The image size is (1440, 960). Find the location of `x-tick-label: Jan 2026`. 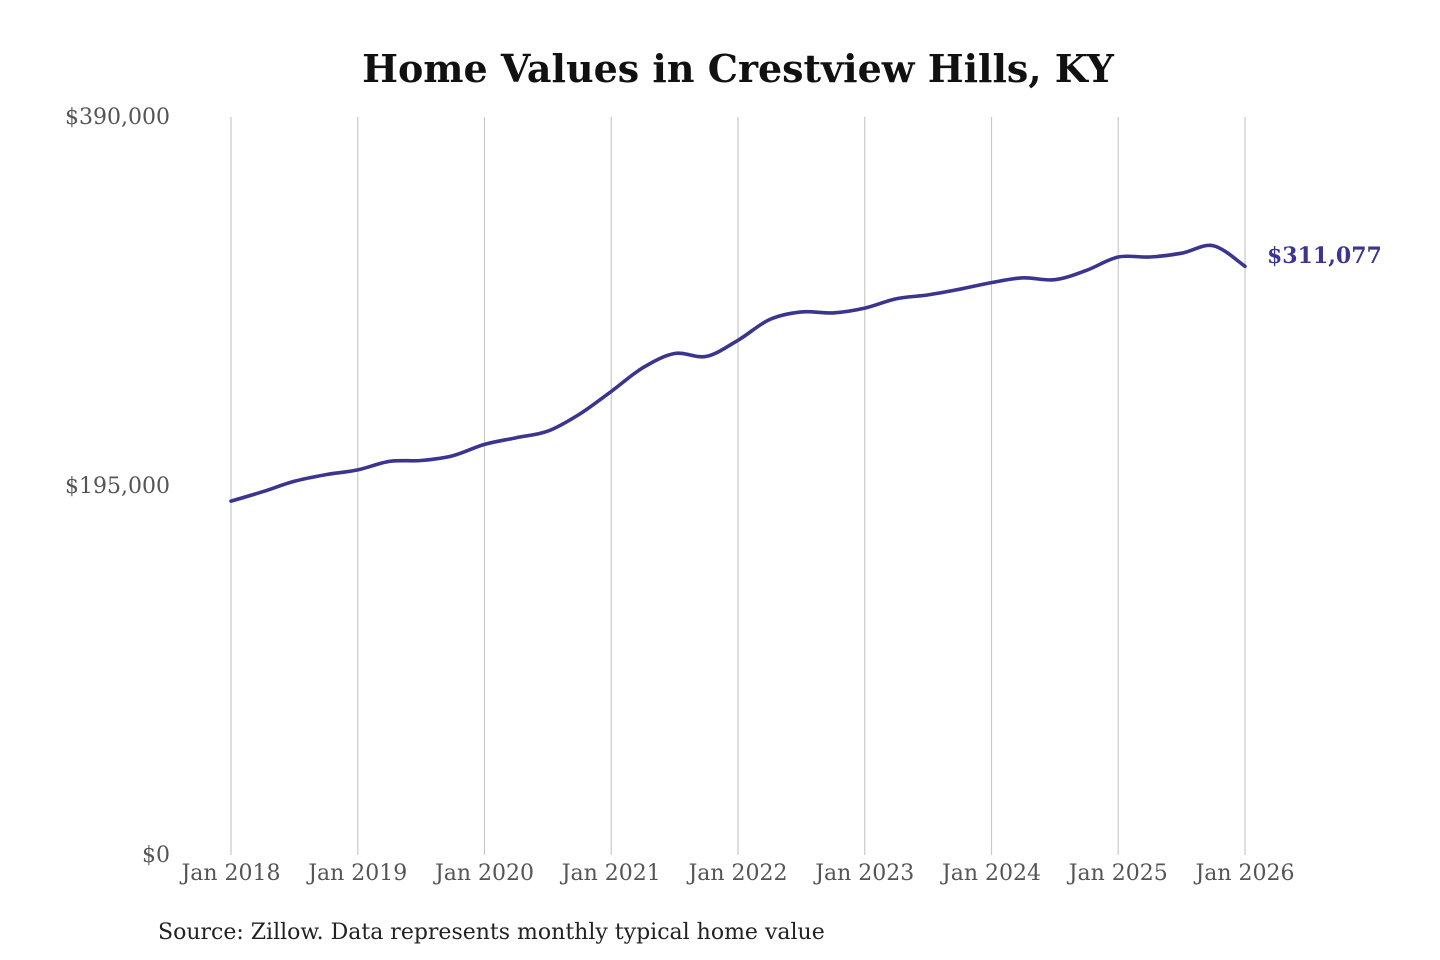

x-tick-label: Jan 2026 is located at coordinates (1243, 873).